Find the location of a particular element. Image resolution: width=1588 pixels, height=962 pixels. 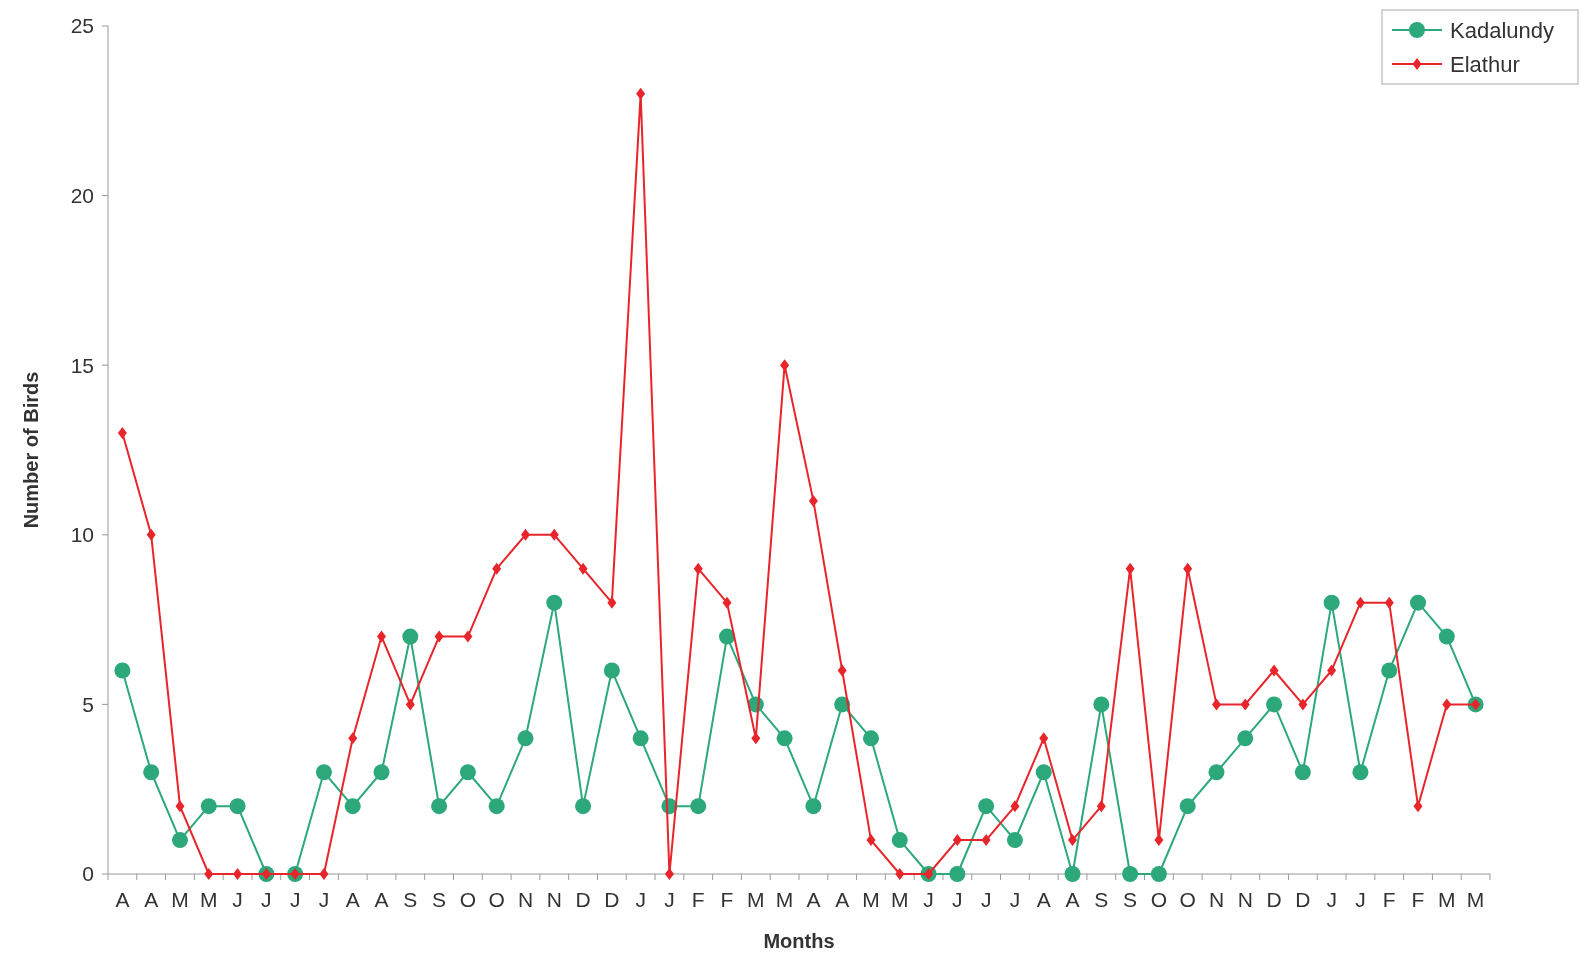

y-tick-label: 0 is located at coordinates (88, 874).